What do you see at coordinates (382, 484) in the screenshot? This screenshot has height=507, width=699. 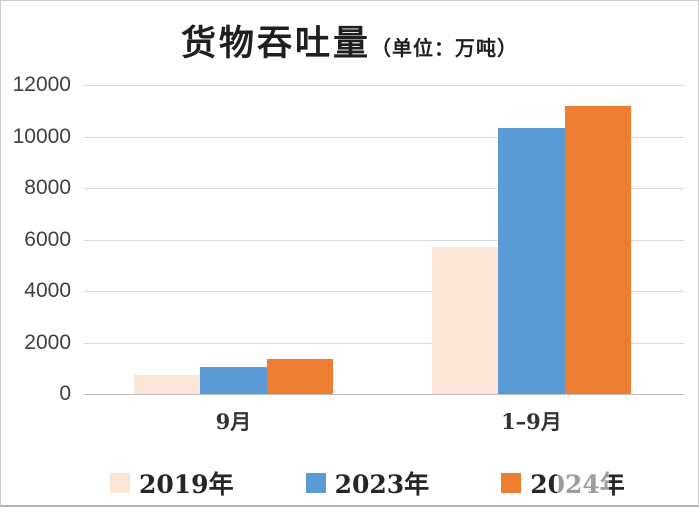 I see `legend-label: 2023年` at bounding box center [382, 484].